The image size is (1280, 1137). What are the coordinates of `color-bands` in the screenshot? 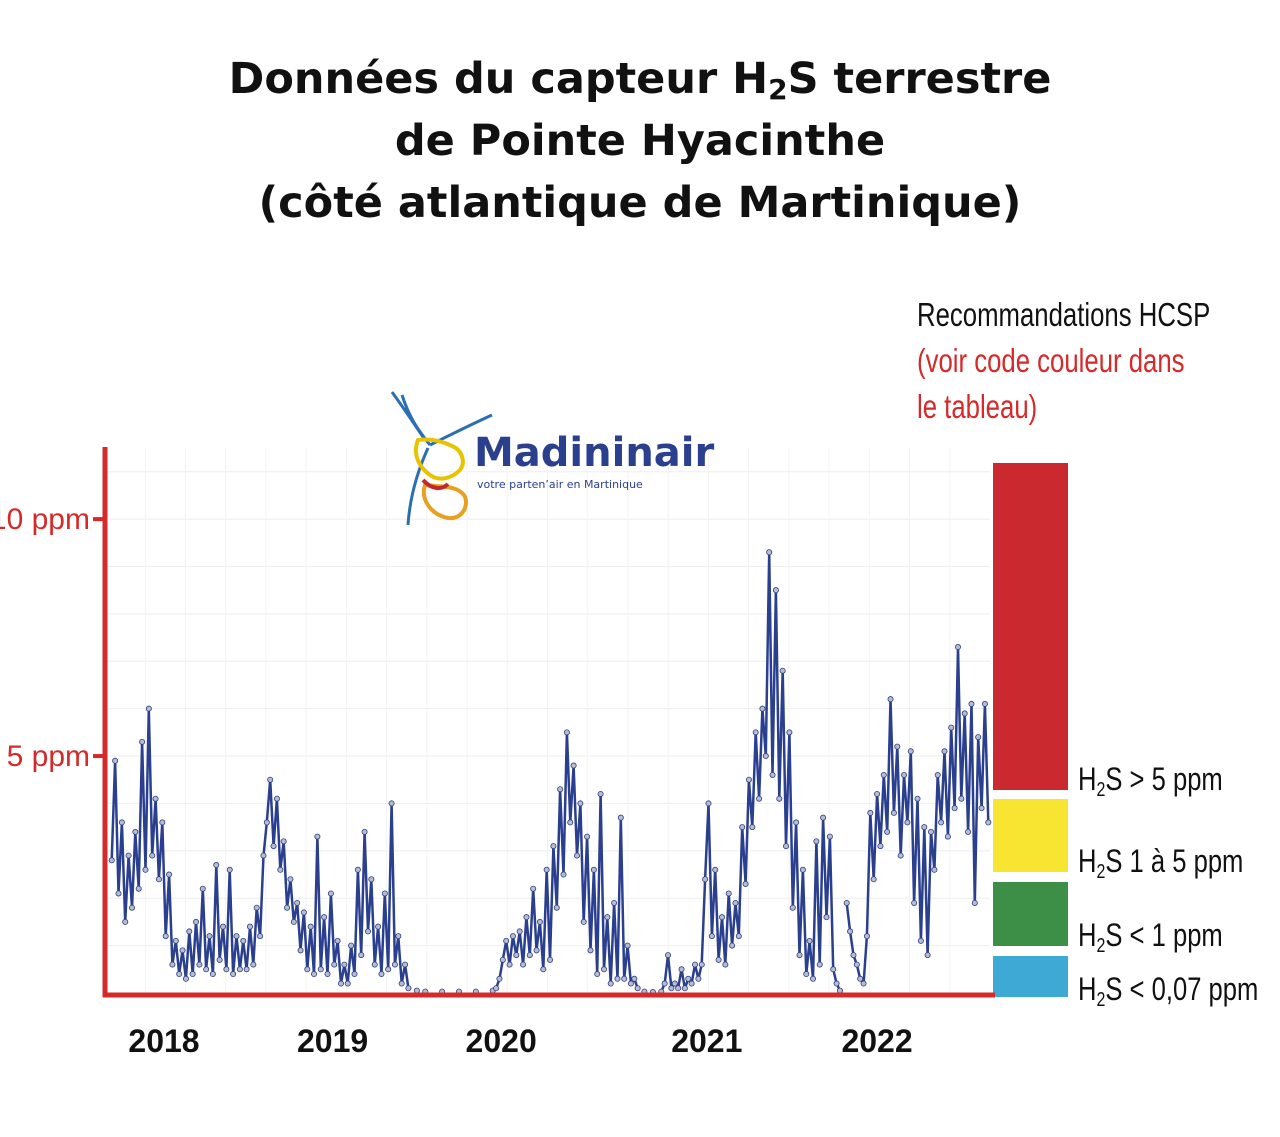 It's located at (1030, 730).